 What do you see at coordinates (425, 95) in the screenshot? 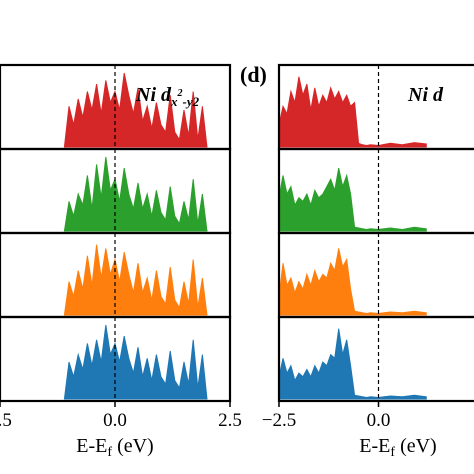
I see `orbital-annotation: Ni d` at bounding box center [425, 95].